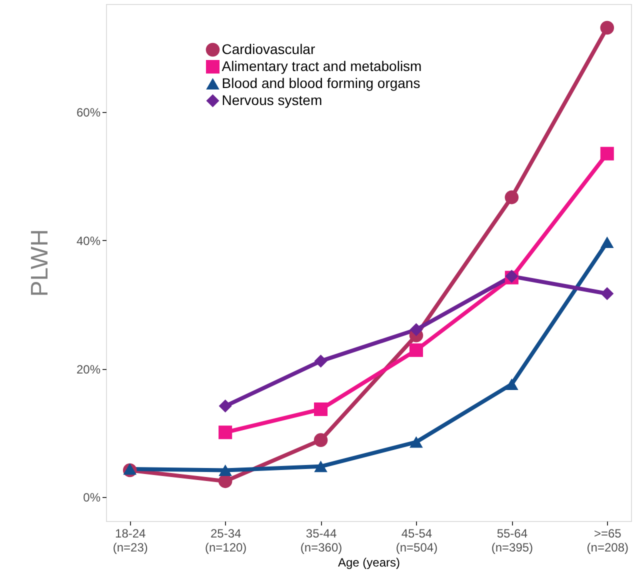  I want to click on y-tick-label: 60%, so click(88, 112).